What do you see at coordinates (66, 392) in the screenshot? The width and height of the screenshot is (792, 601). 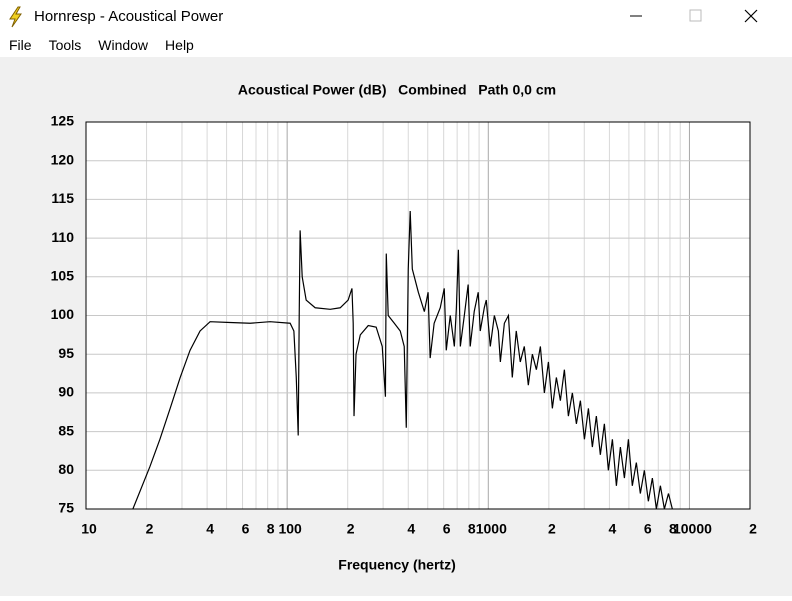 I see `y-tick-label: 90` at bounding box center [66, 392].